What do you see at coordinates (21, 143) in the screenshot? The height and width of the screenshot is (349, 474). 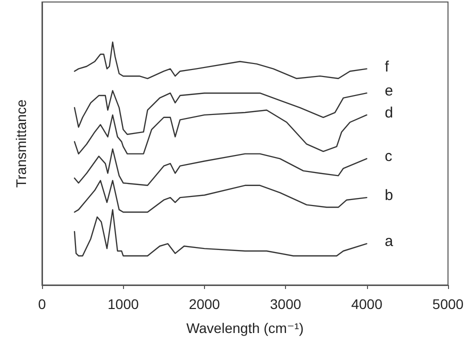 I see `y-axis-title: Transmittance` at bounding box center [21, 143].